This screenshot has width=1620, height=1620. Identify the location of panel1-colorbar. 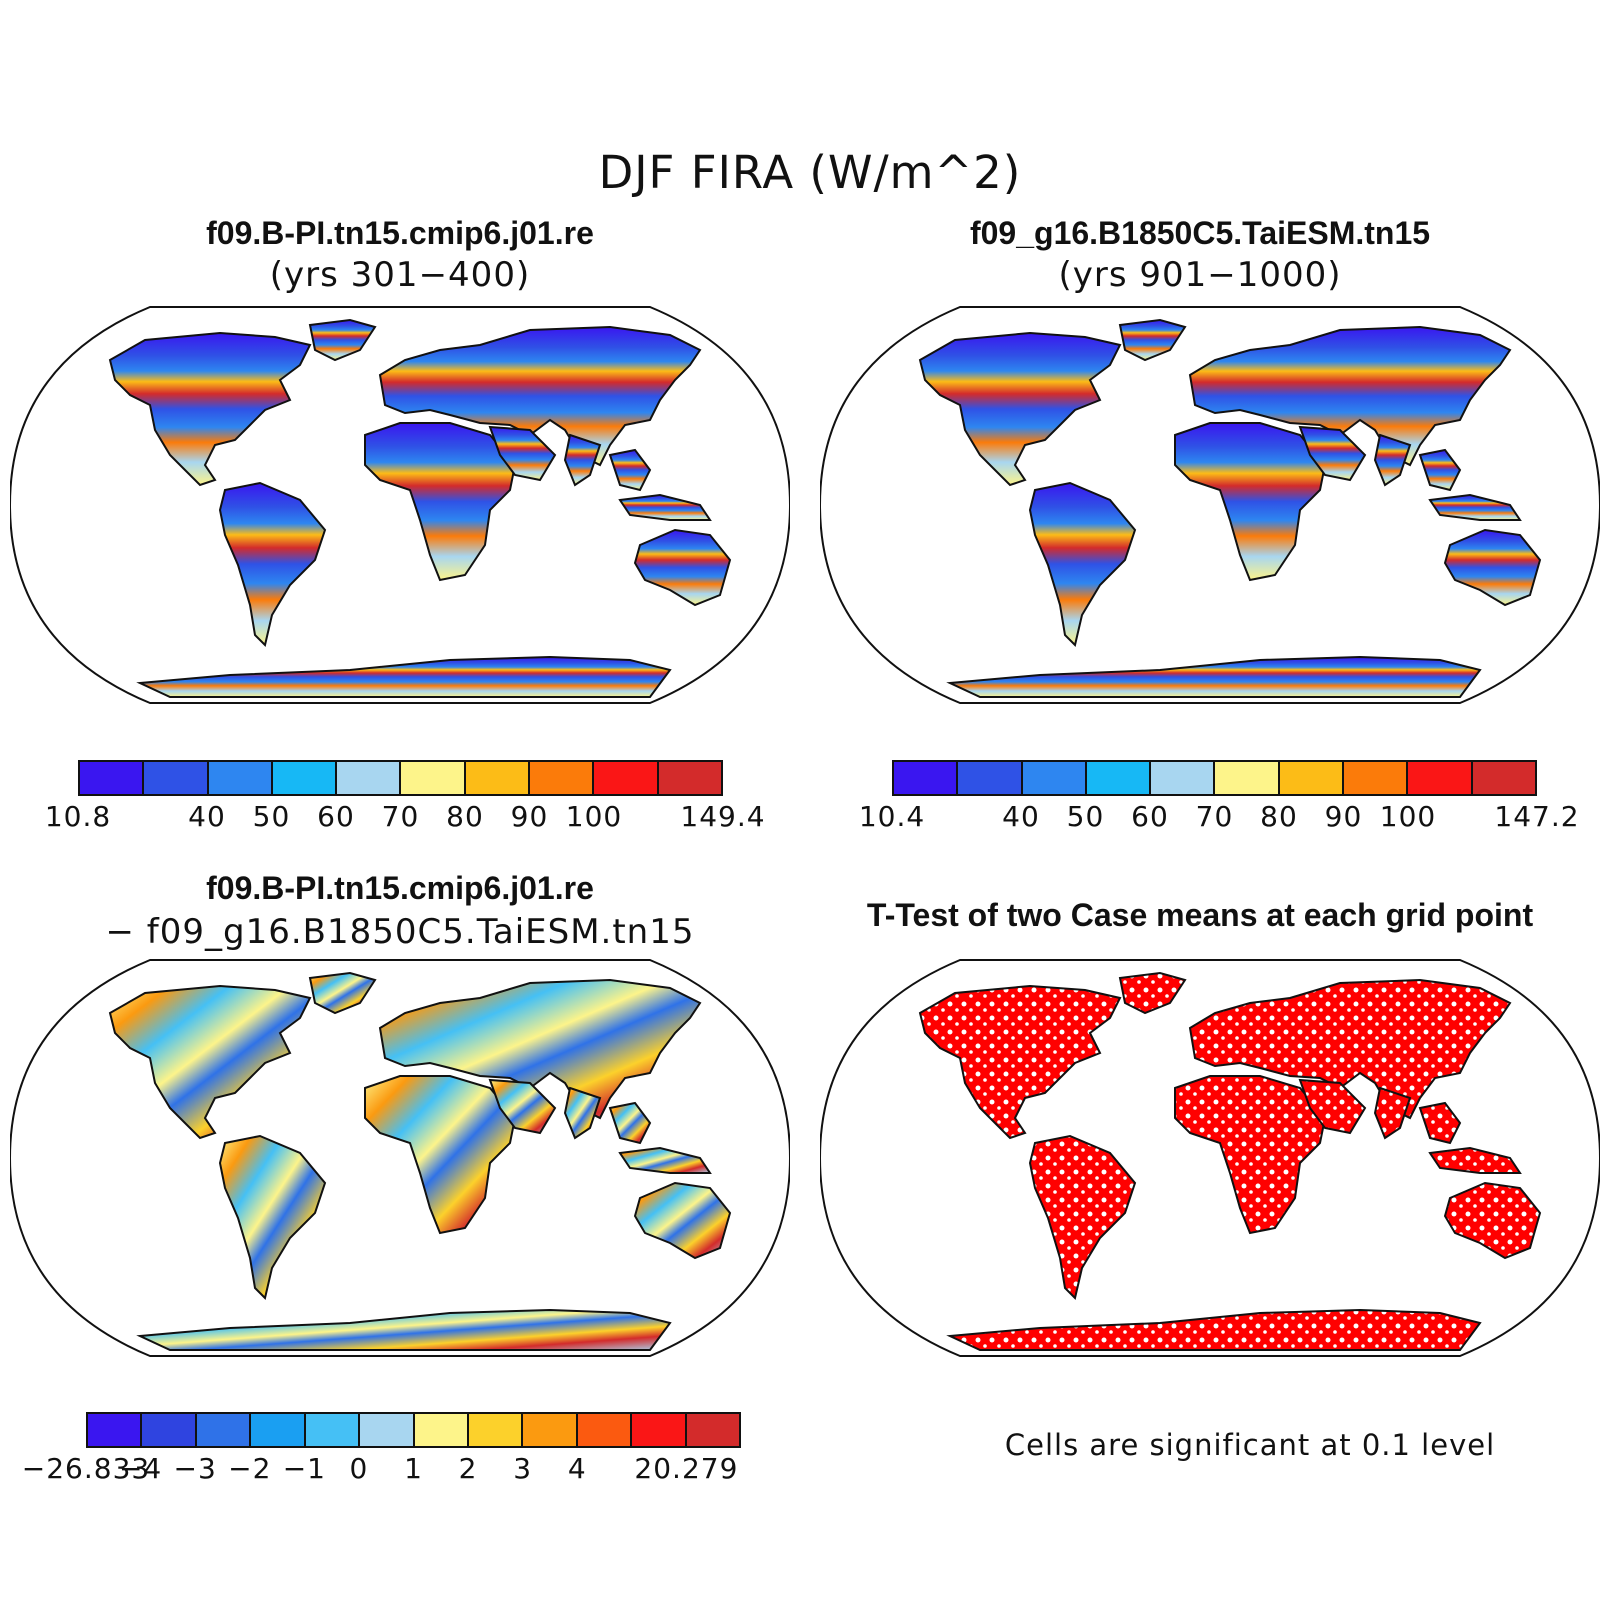
(400, 778).